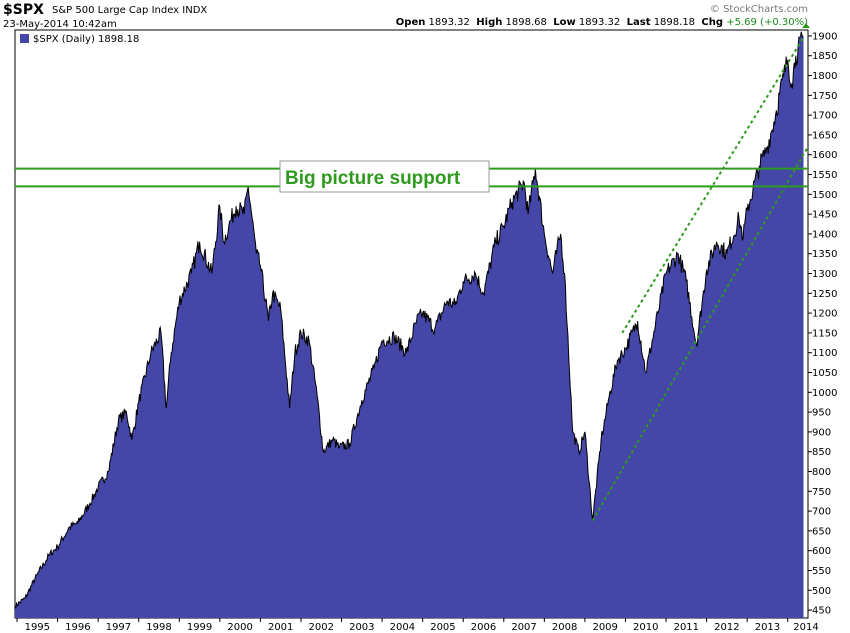  Describe the element at coordinates (410, 22) in the screenshot. I see `open-label: Open` at that location.